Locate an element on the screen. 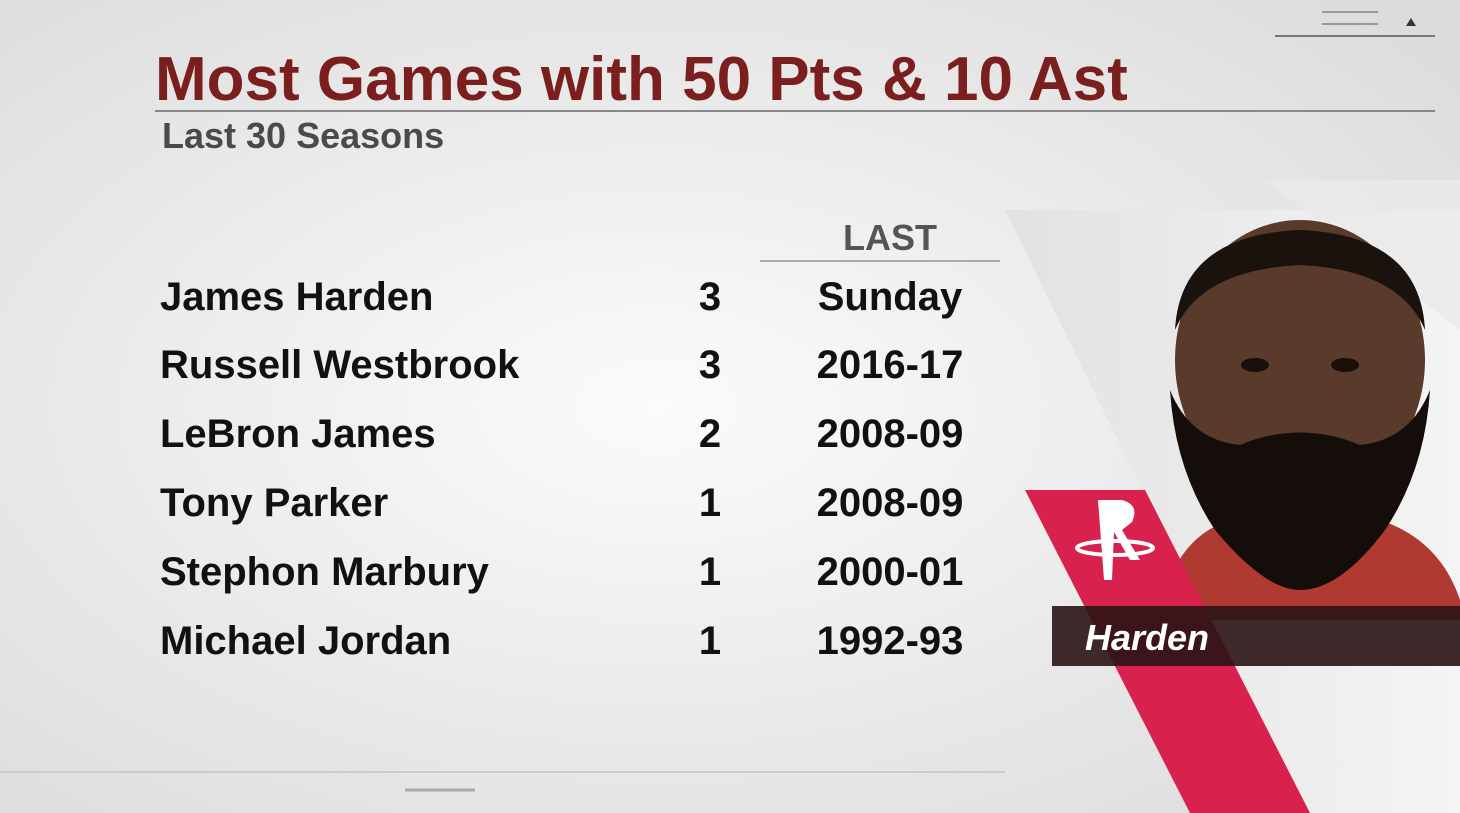 The image size is (1460, 813). last-cell: 1992-93 is located at coordinates (890, 641).